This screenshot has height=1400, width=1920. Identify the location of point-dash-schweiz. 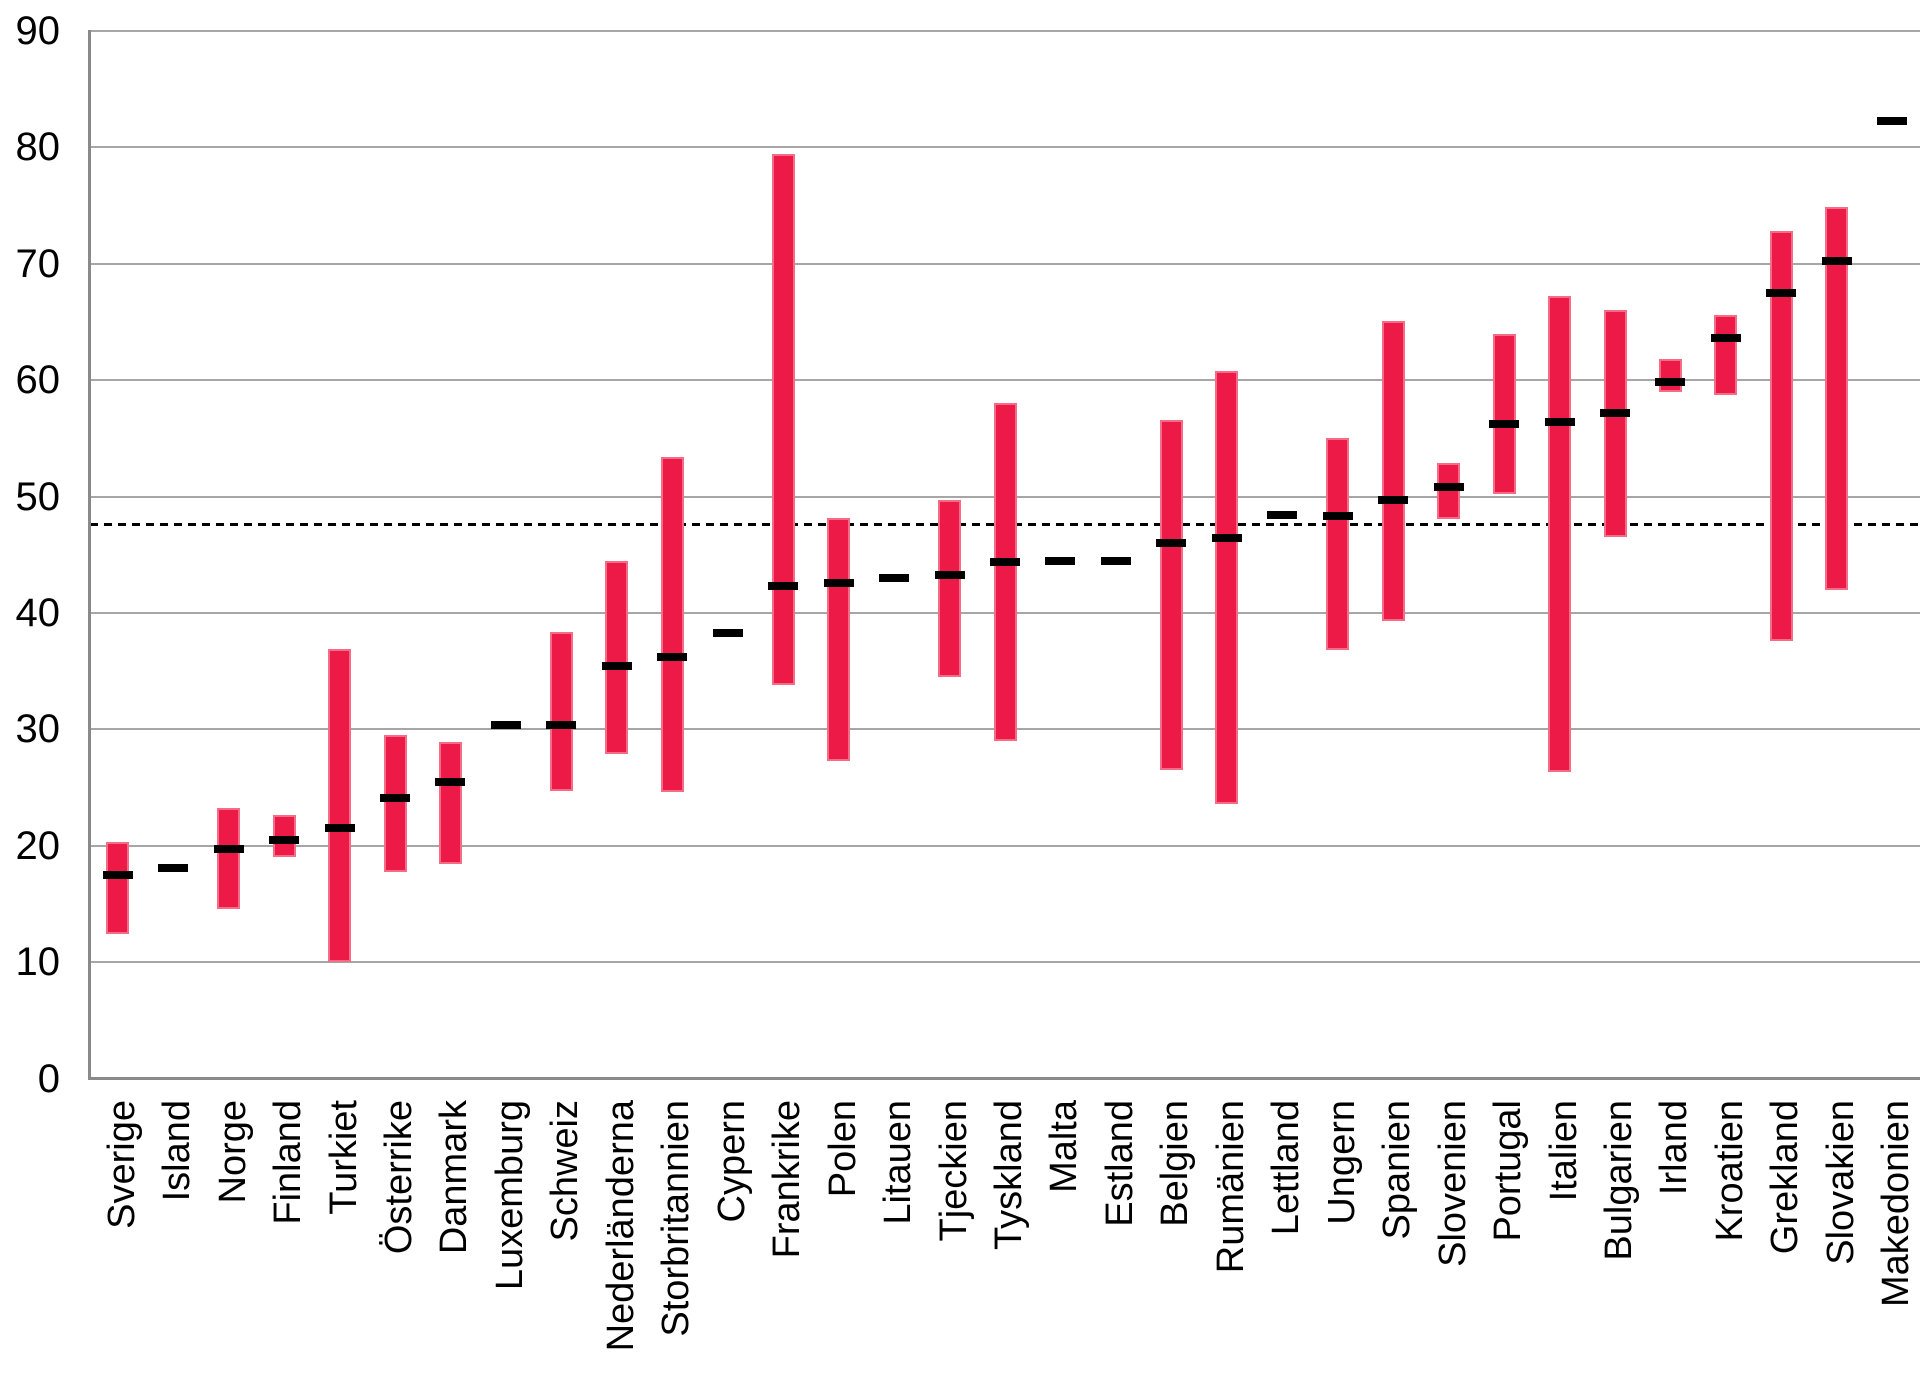
(561, 724).